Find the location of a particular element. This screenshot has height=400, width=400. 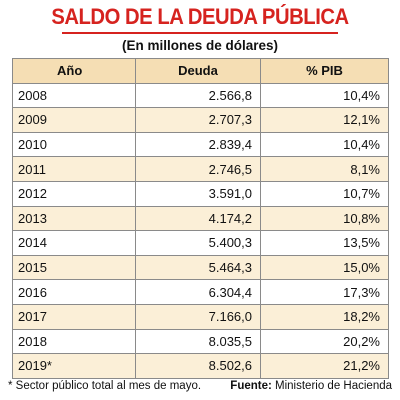

pib-cell: 20,2% is located at coordinates (324, 341).